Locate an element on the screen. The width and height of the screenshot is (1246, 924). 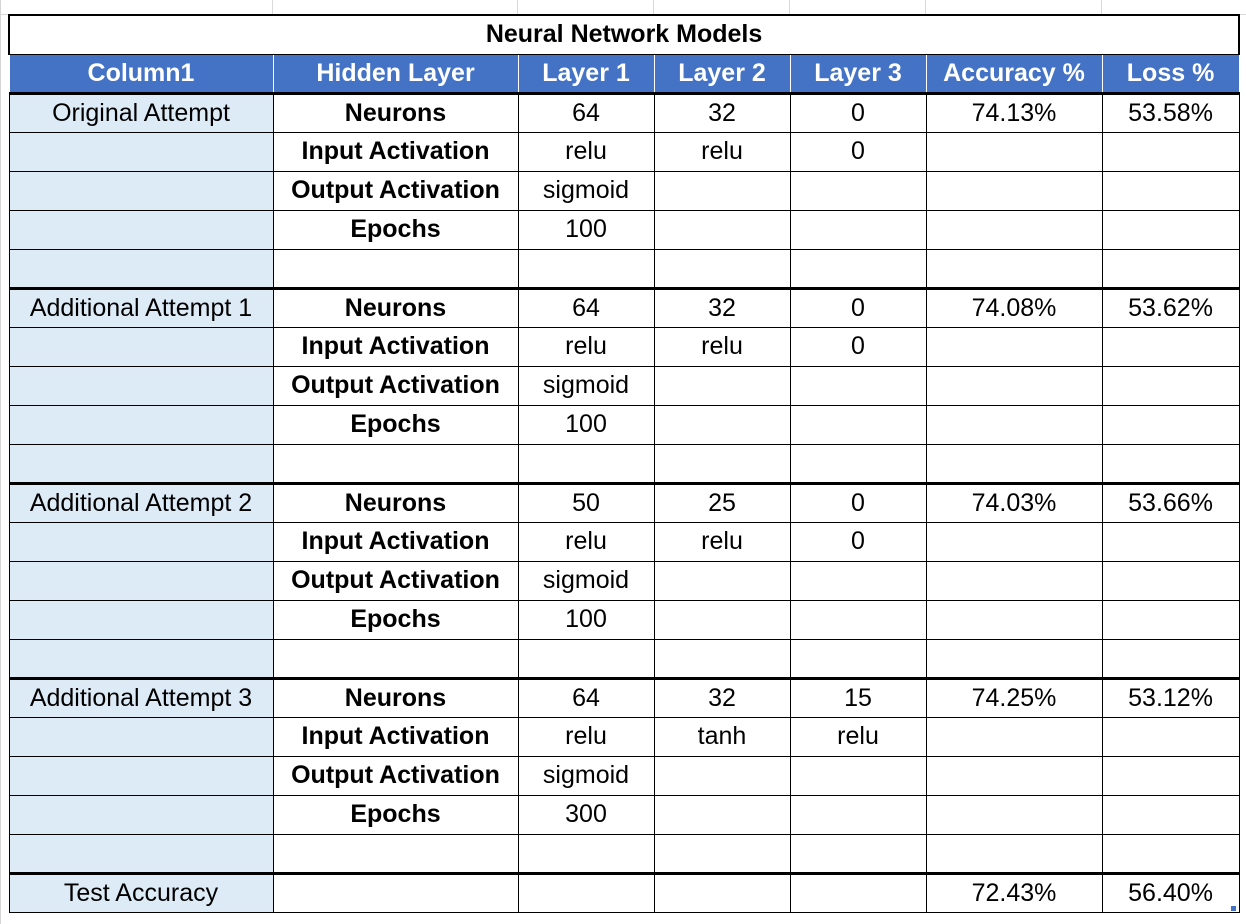
layer-3-cell: relu is located at coordinates (858, 736).